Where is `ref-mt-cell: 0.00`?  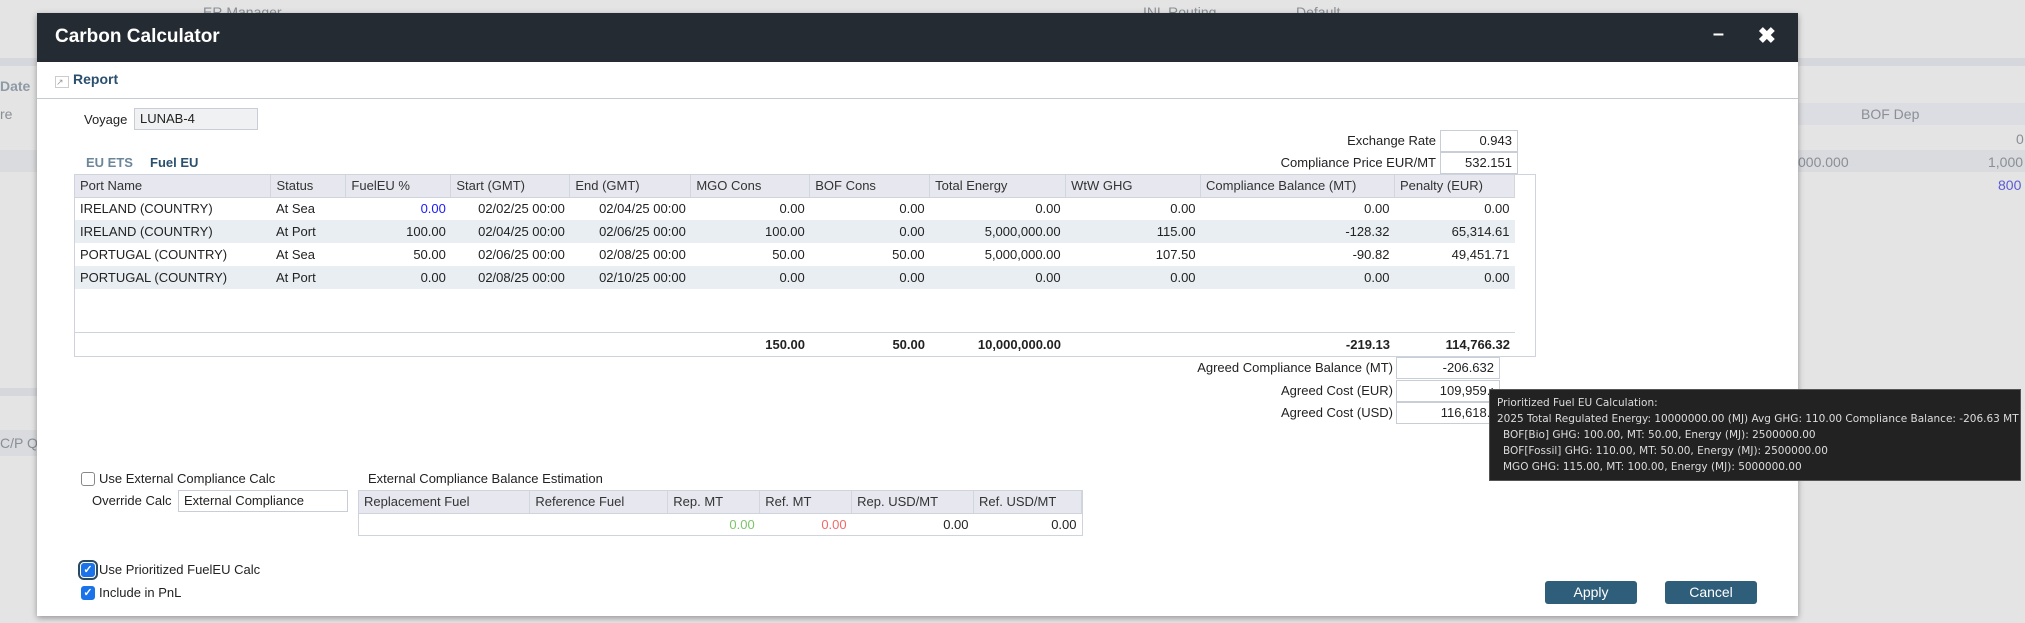
ref-mt-cell: 0.00 is located at coordinates (834, 524).